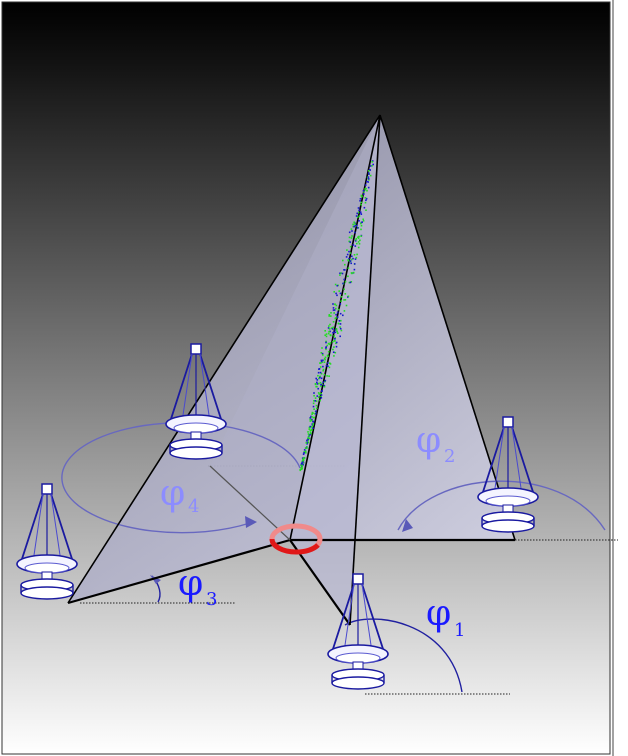  What do you see at coordinates (336, 316) in the screenshot?
I see `shower-particles` at bounding box center [336, 316].